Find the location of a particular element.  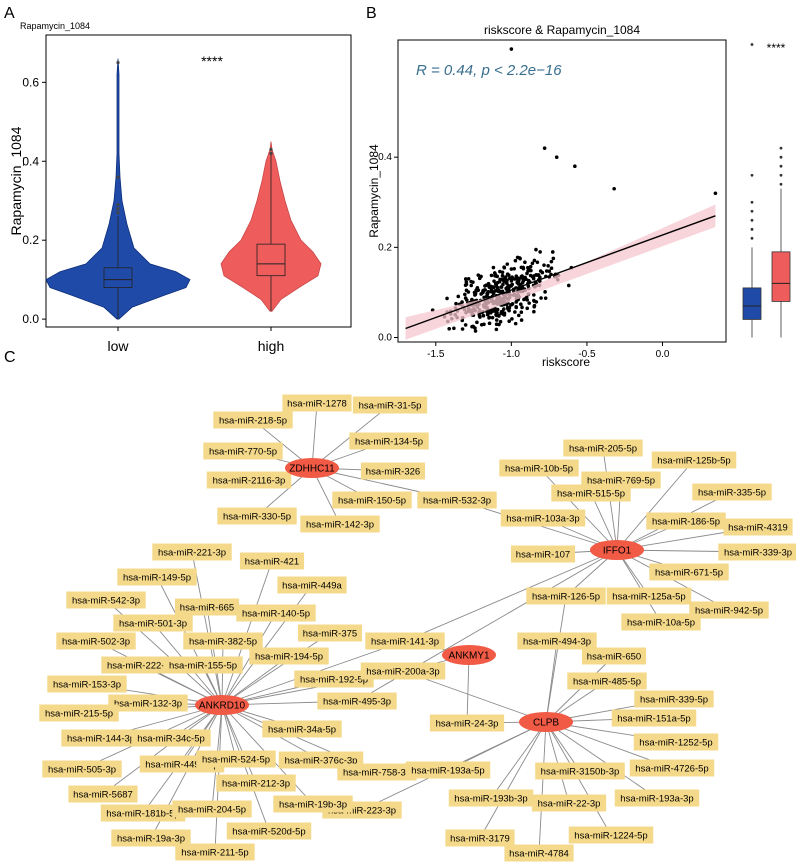

gene-hub-node: CLPB is located at coordinates (546, 722).